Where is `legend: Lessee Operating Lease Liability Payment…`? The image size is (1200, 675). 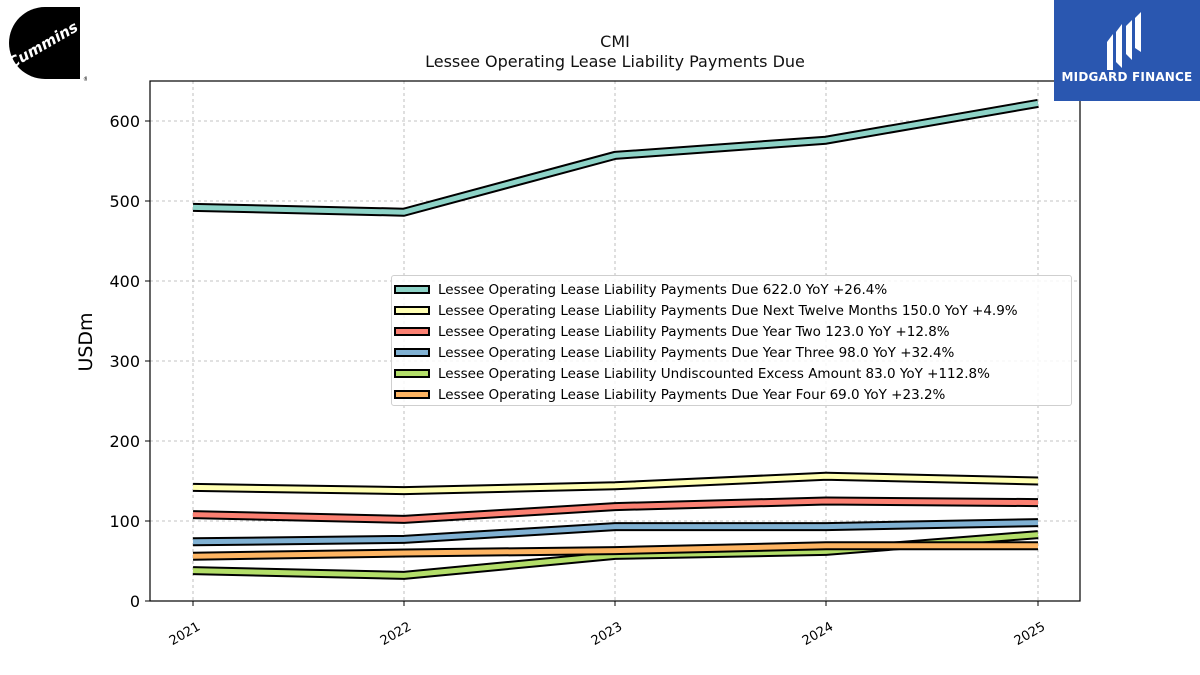
legend: Lessee Operating Lease Liability Payment… is located at coordinates (731, 340).